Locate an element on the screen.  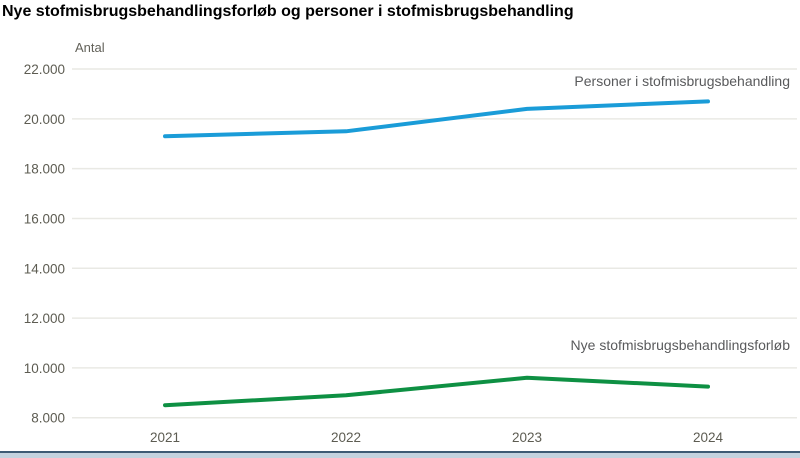
y-tick-label: 20.000 is located at coordinates (44, 119).